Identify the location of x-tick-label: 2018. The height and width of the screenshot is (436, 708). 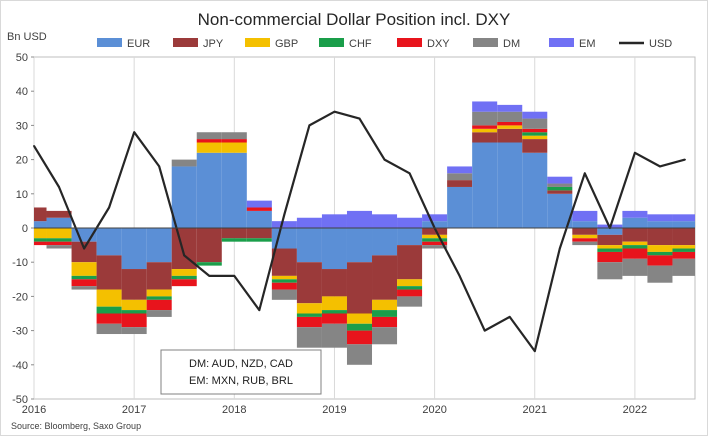
(234, 410).